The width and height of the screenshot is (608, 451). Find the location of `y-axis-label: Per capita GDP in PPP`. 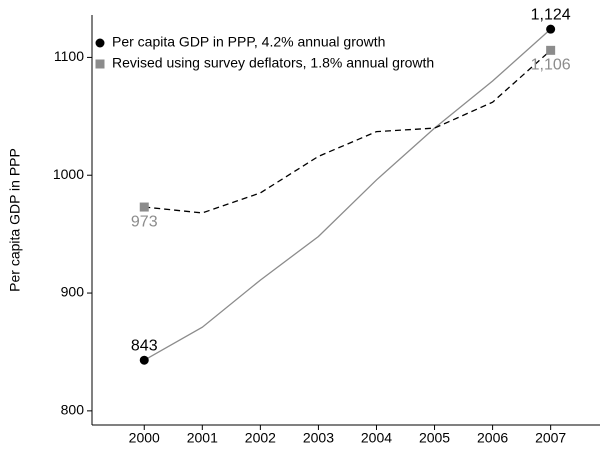

y-axis-label: Per capita GDP in PPP is located at coordinates (15, 220).